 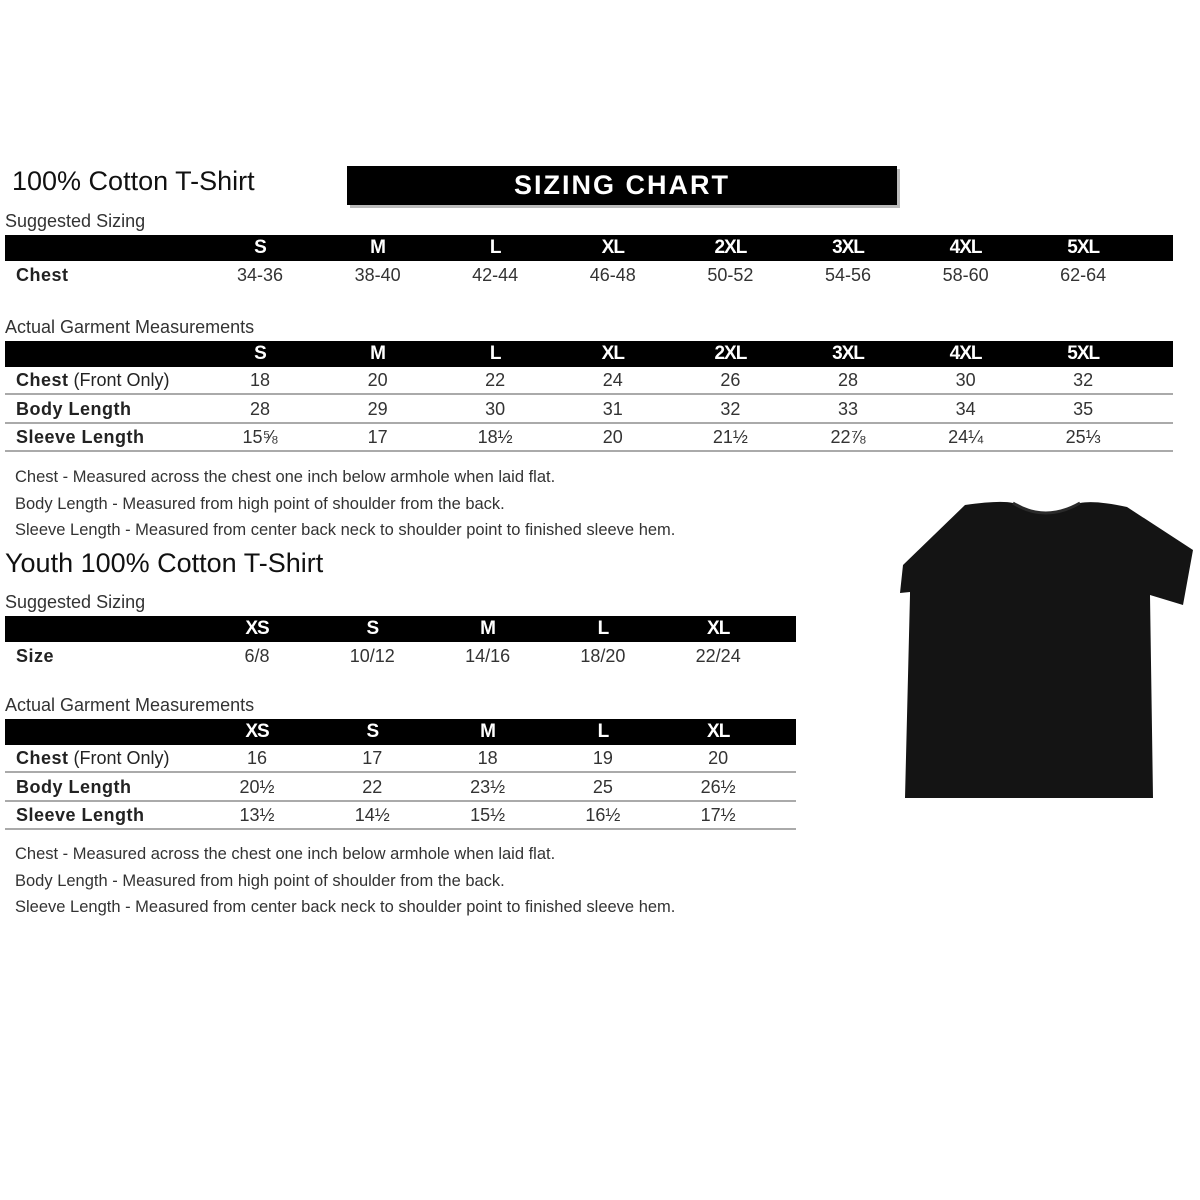 I want to click on table-cell: 15⅝, so click(x=260, y=437).